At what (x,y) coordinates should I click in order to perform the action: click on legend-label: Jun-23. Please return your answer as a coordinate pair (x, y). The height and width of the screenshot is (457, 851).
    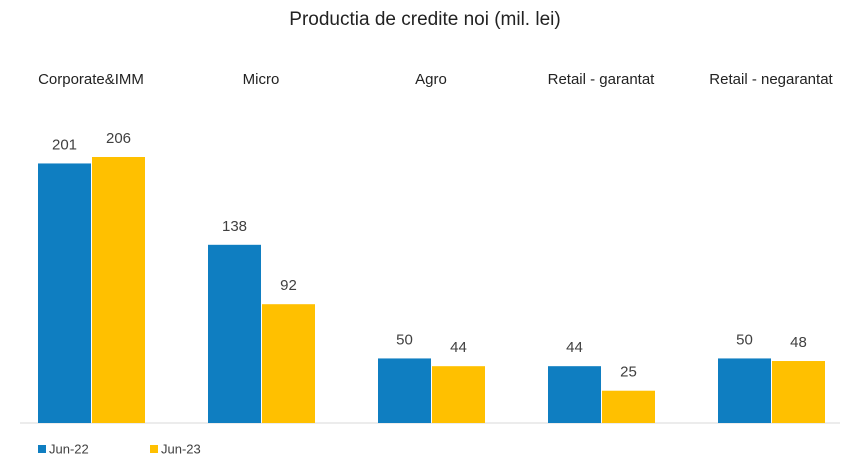
    Looking at the image, I should click on (181, 448).